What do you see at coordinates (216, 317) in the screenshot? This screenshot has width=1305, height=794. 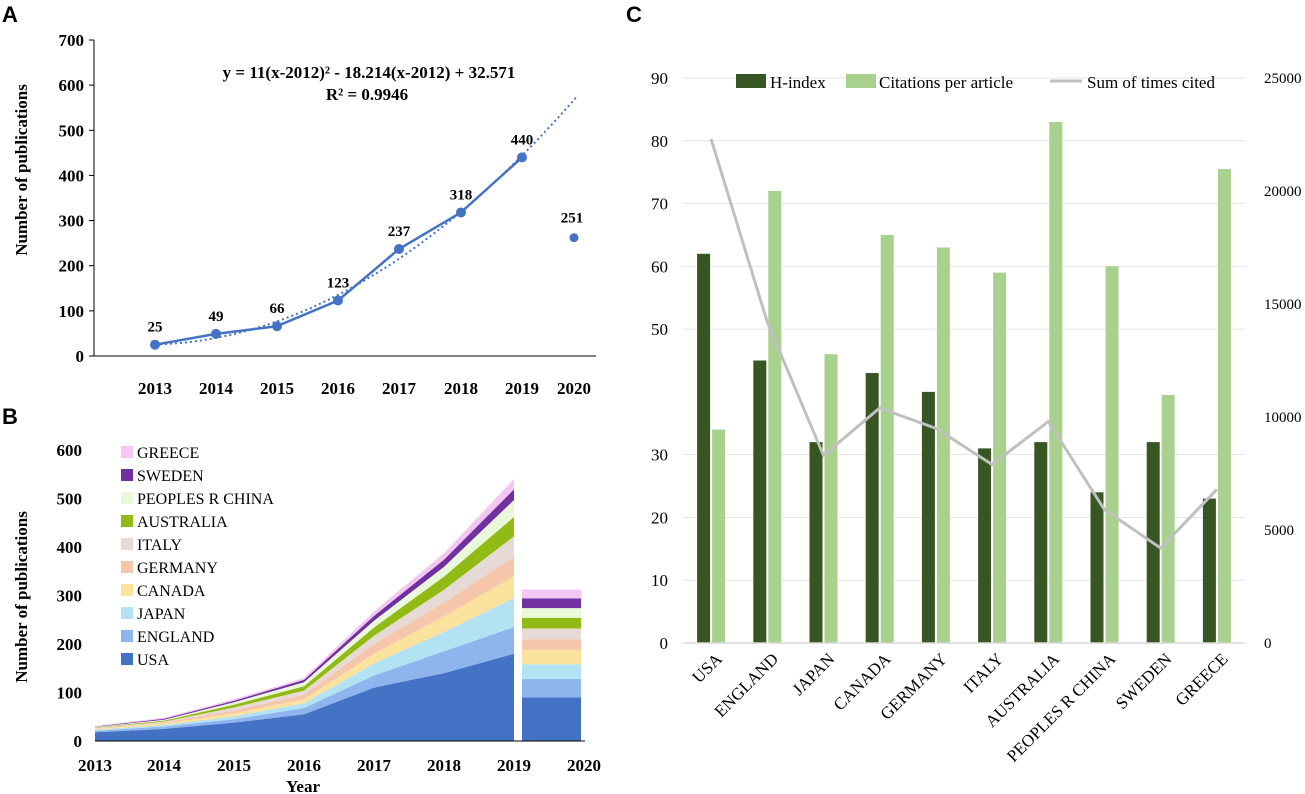 I see `panel-a-data-label: 49` at bounding box center [216, 317].